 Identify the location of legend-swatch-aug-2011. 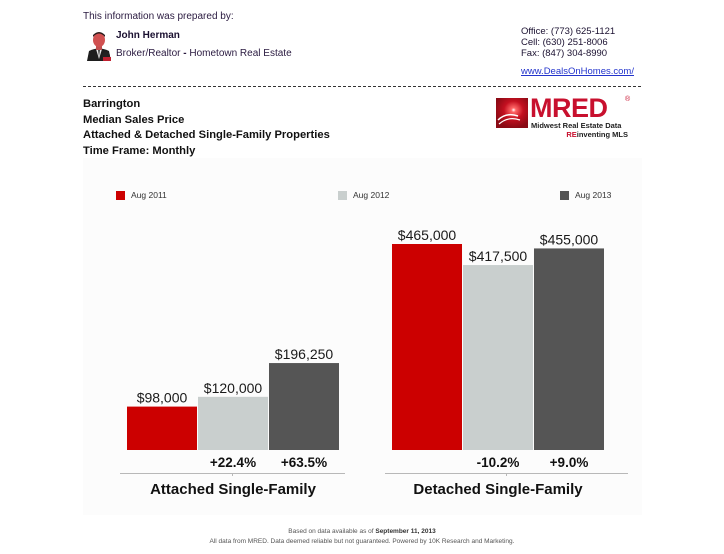
(120, 195).